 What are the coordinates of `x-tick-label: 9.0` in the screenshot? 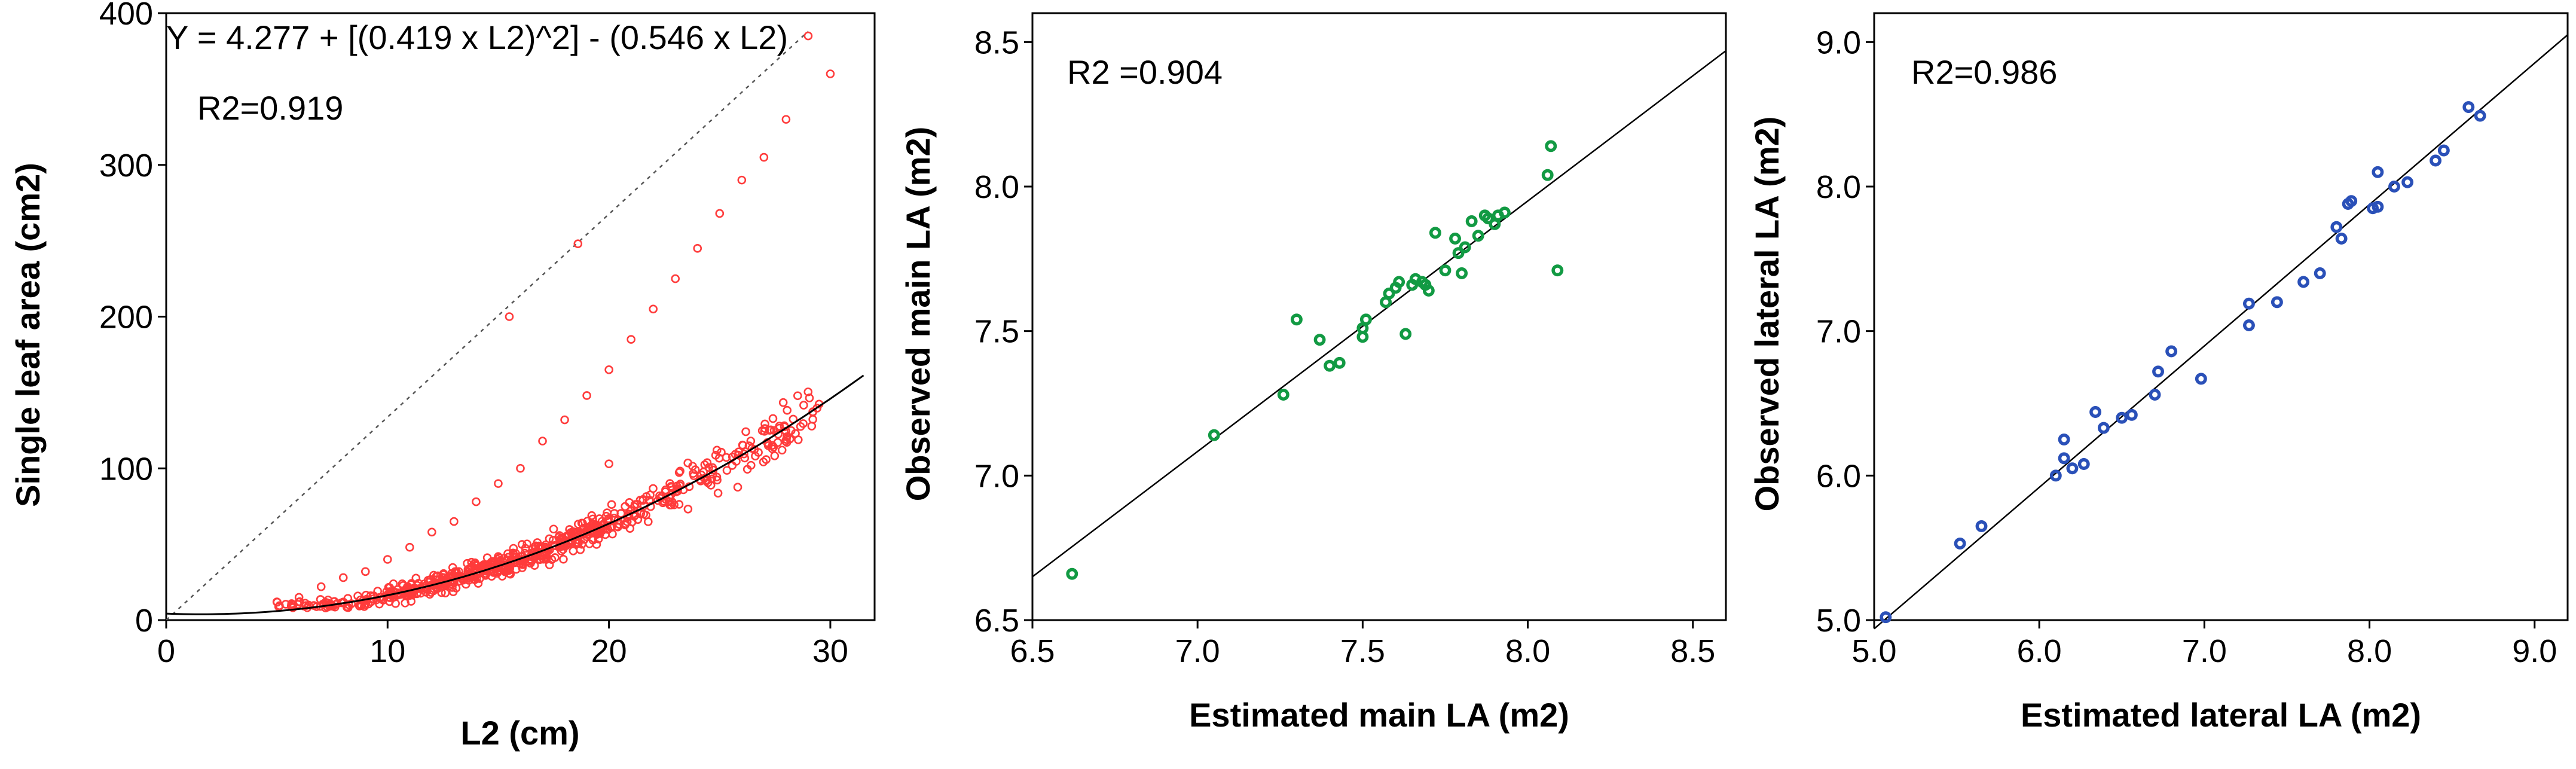 It's located at (2534, 651).